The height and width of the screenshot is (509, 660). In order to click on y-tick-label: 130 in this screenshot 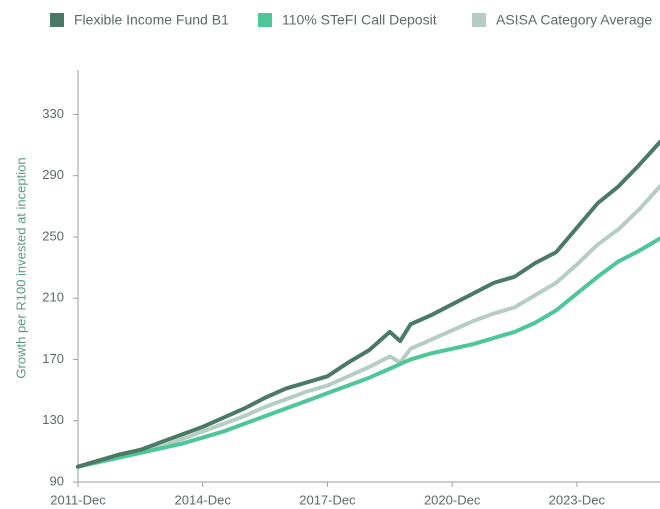, I will do `click(53, 419)`.